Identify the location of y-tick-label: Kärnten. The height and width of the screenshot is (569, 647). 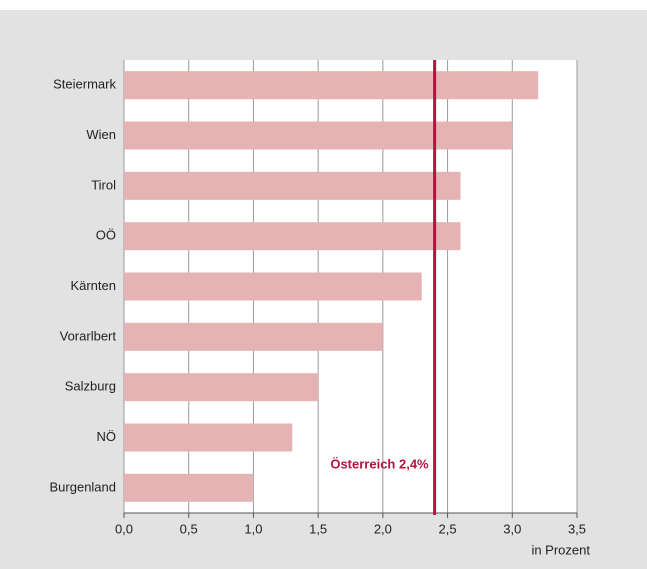
(93, 285).